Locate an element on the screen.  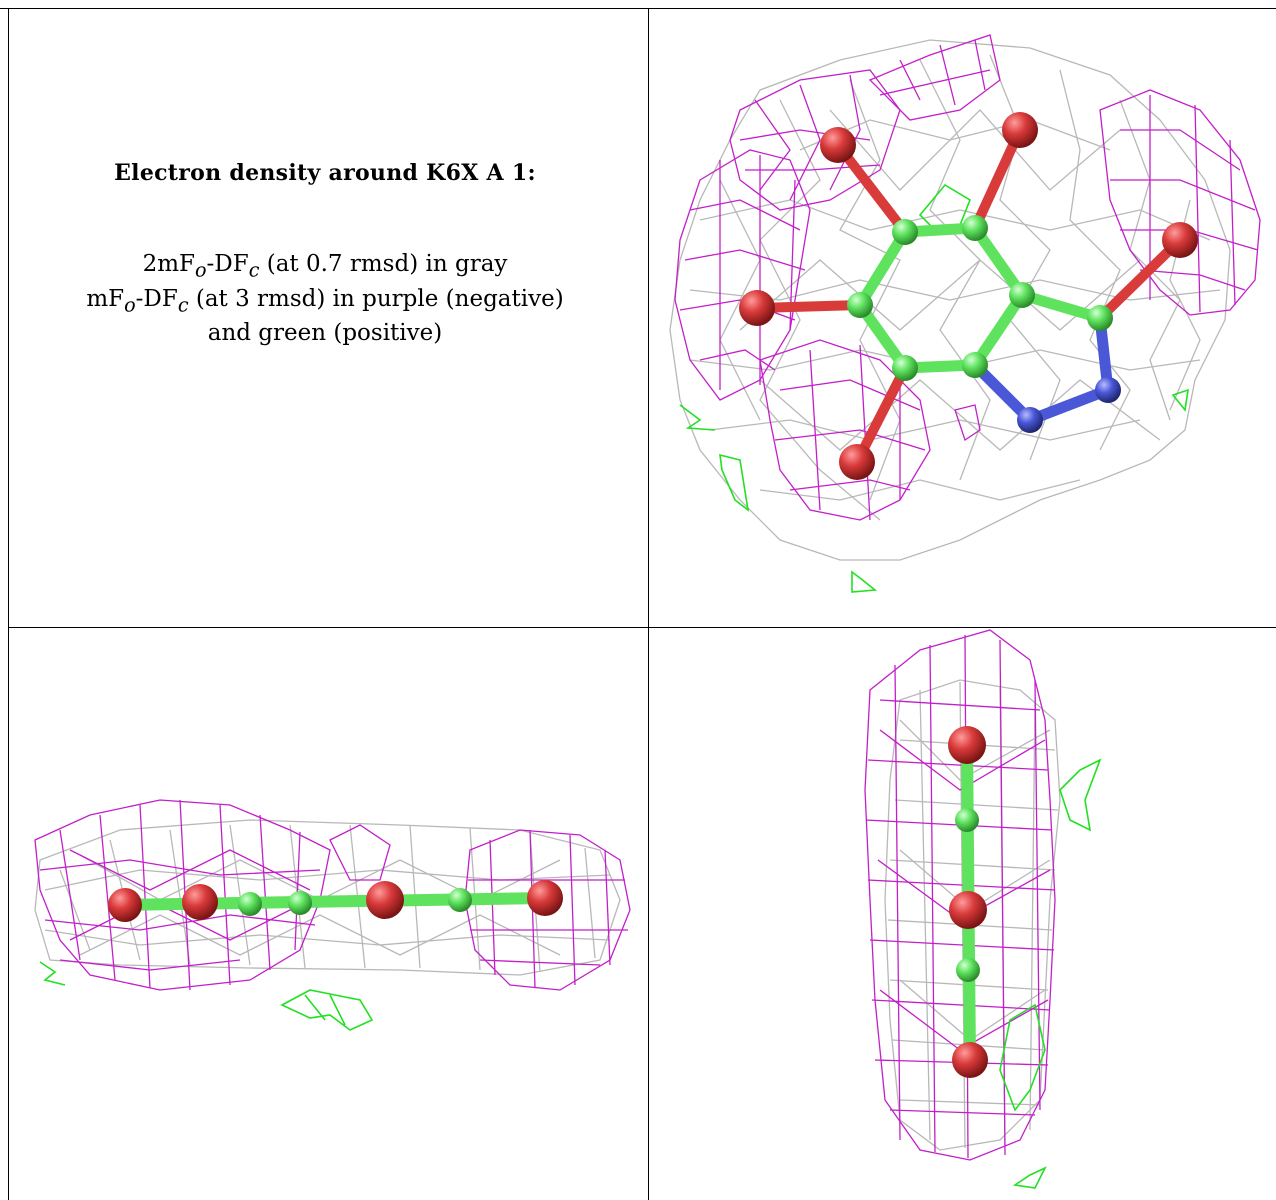
ligand-top is located at coordinates (968, 296).